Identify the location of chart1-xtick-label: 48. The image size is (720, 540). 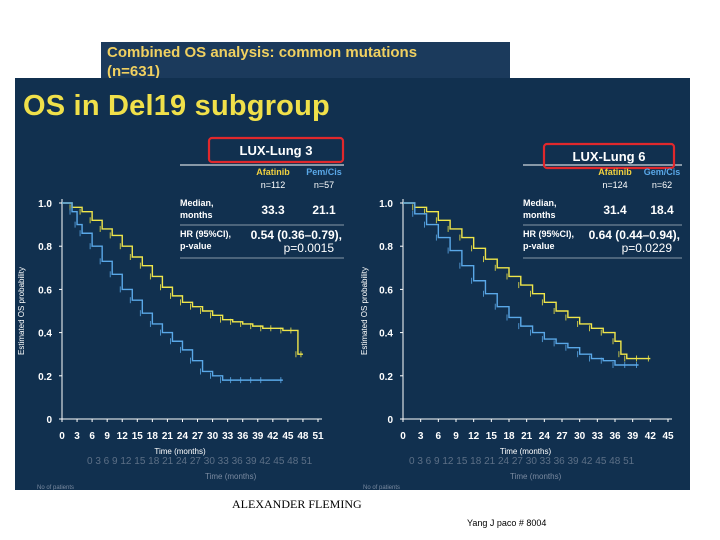
(303, 436).